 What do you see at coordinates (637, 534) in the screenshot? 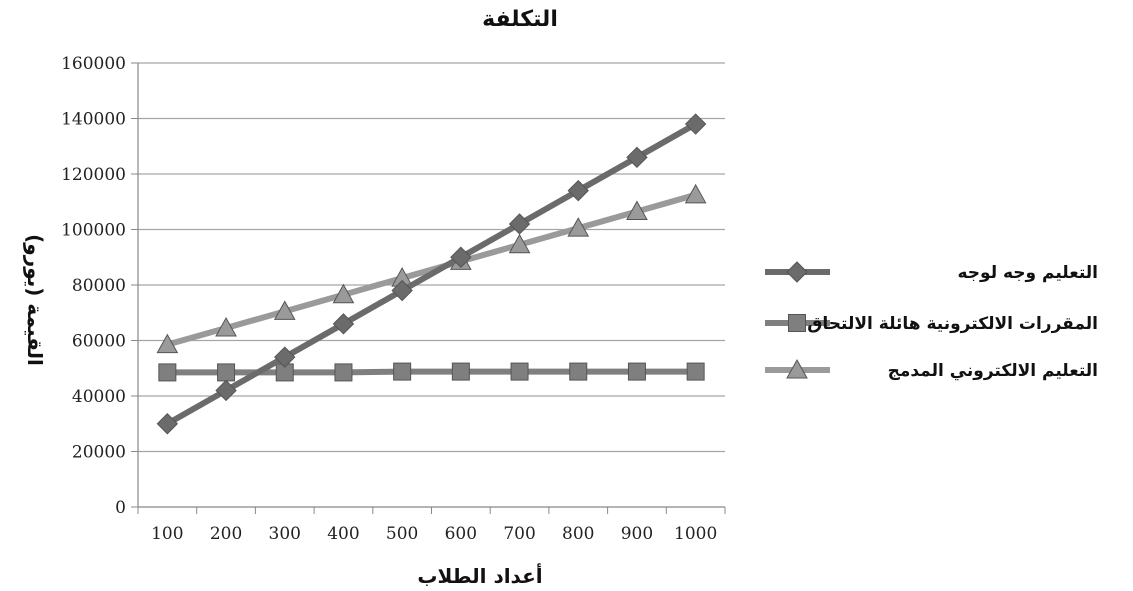
I see `x-tick-label: 900` at bounding box center [637, 534].